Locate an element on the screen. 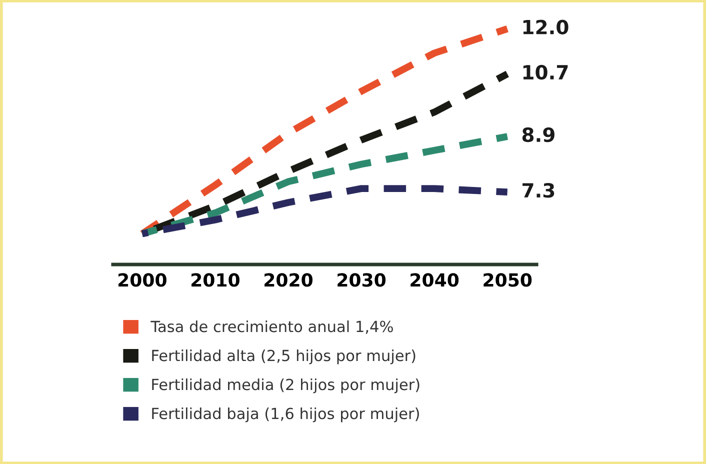 The height and width of the screenshot is (464, 706). data-label: 12.0 is located at coordinates (545, 27).